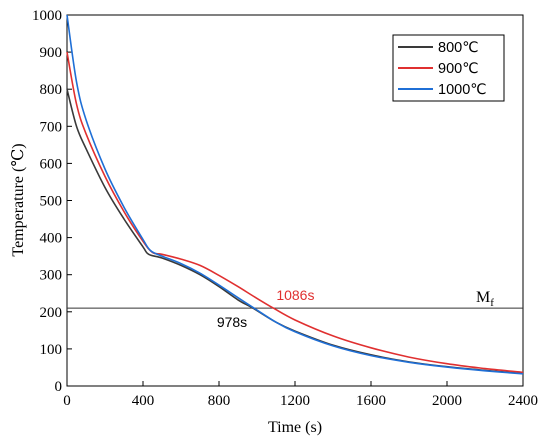 The width and height of the screenshot is (550, 441). I want to click on y-tick-label: 1000, so click(47, 16).